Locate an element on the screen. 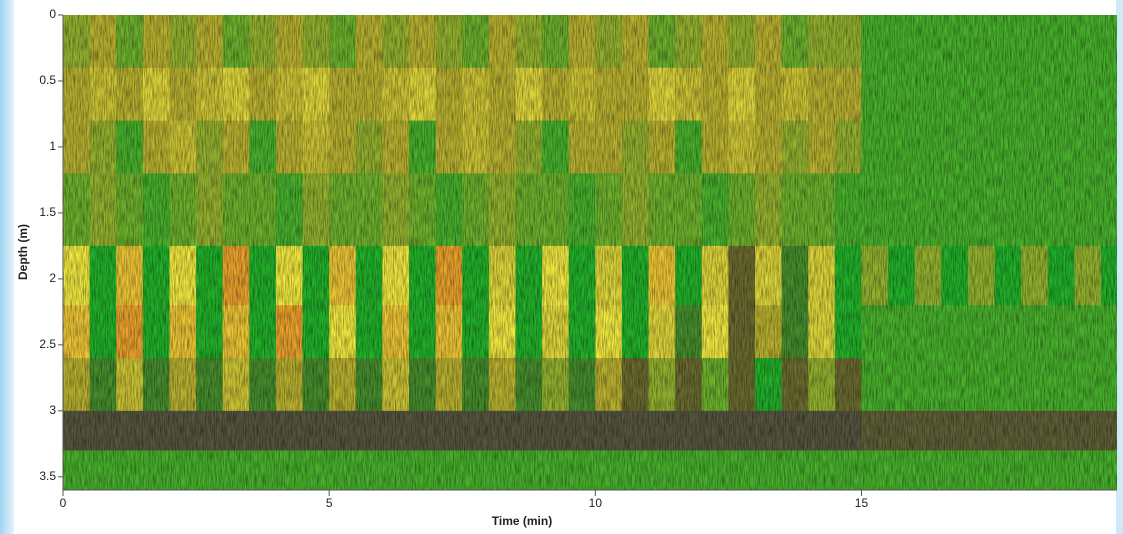 The image size is (1123, 534). y-tick-label: 1.5 is located at coordinates (47, 212).